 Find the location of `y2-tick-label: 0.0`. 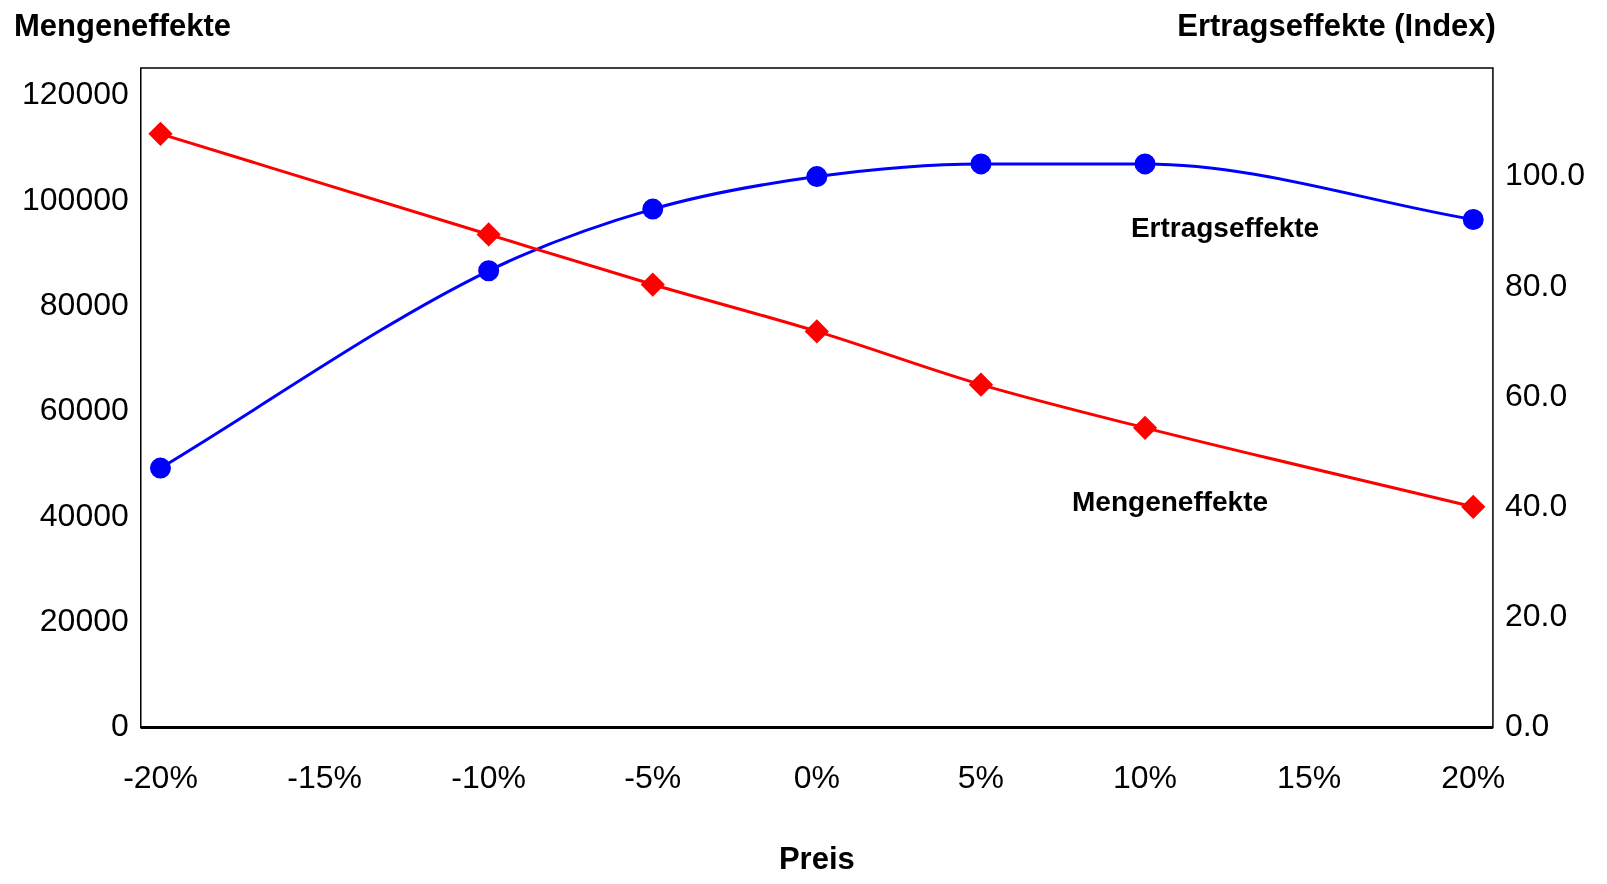

y2-tick-label: 0.0 is located at coordinates (1527, 725).